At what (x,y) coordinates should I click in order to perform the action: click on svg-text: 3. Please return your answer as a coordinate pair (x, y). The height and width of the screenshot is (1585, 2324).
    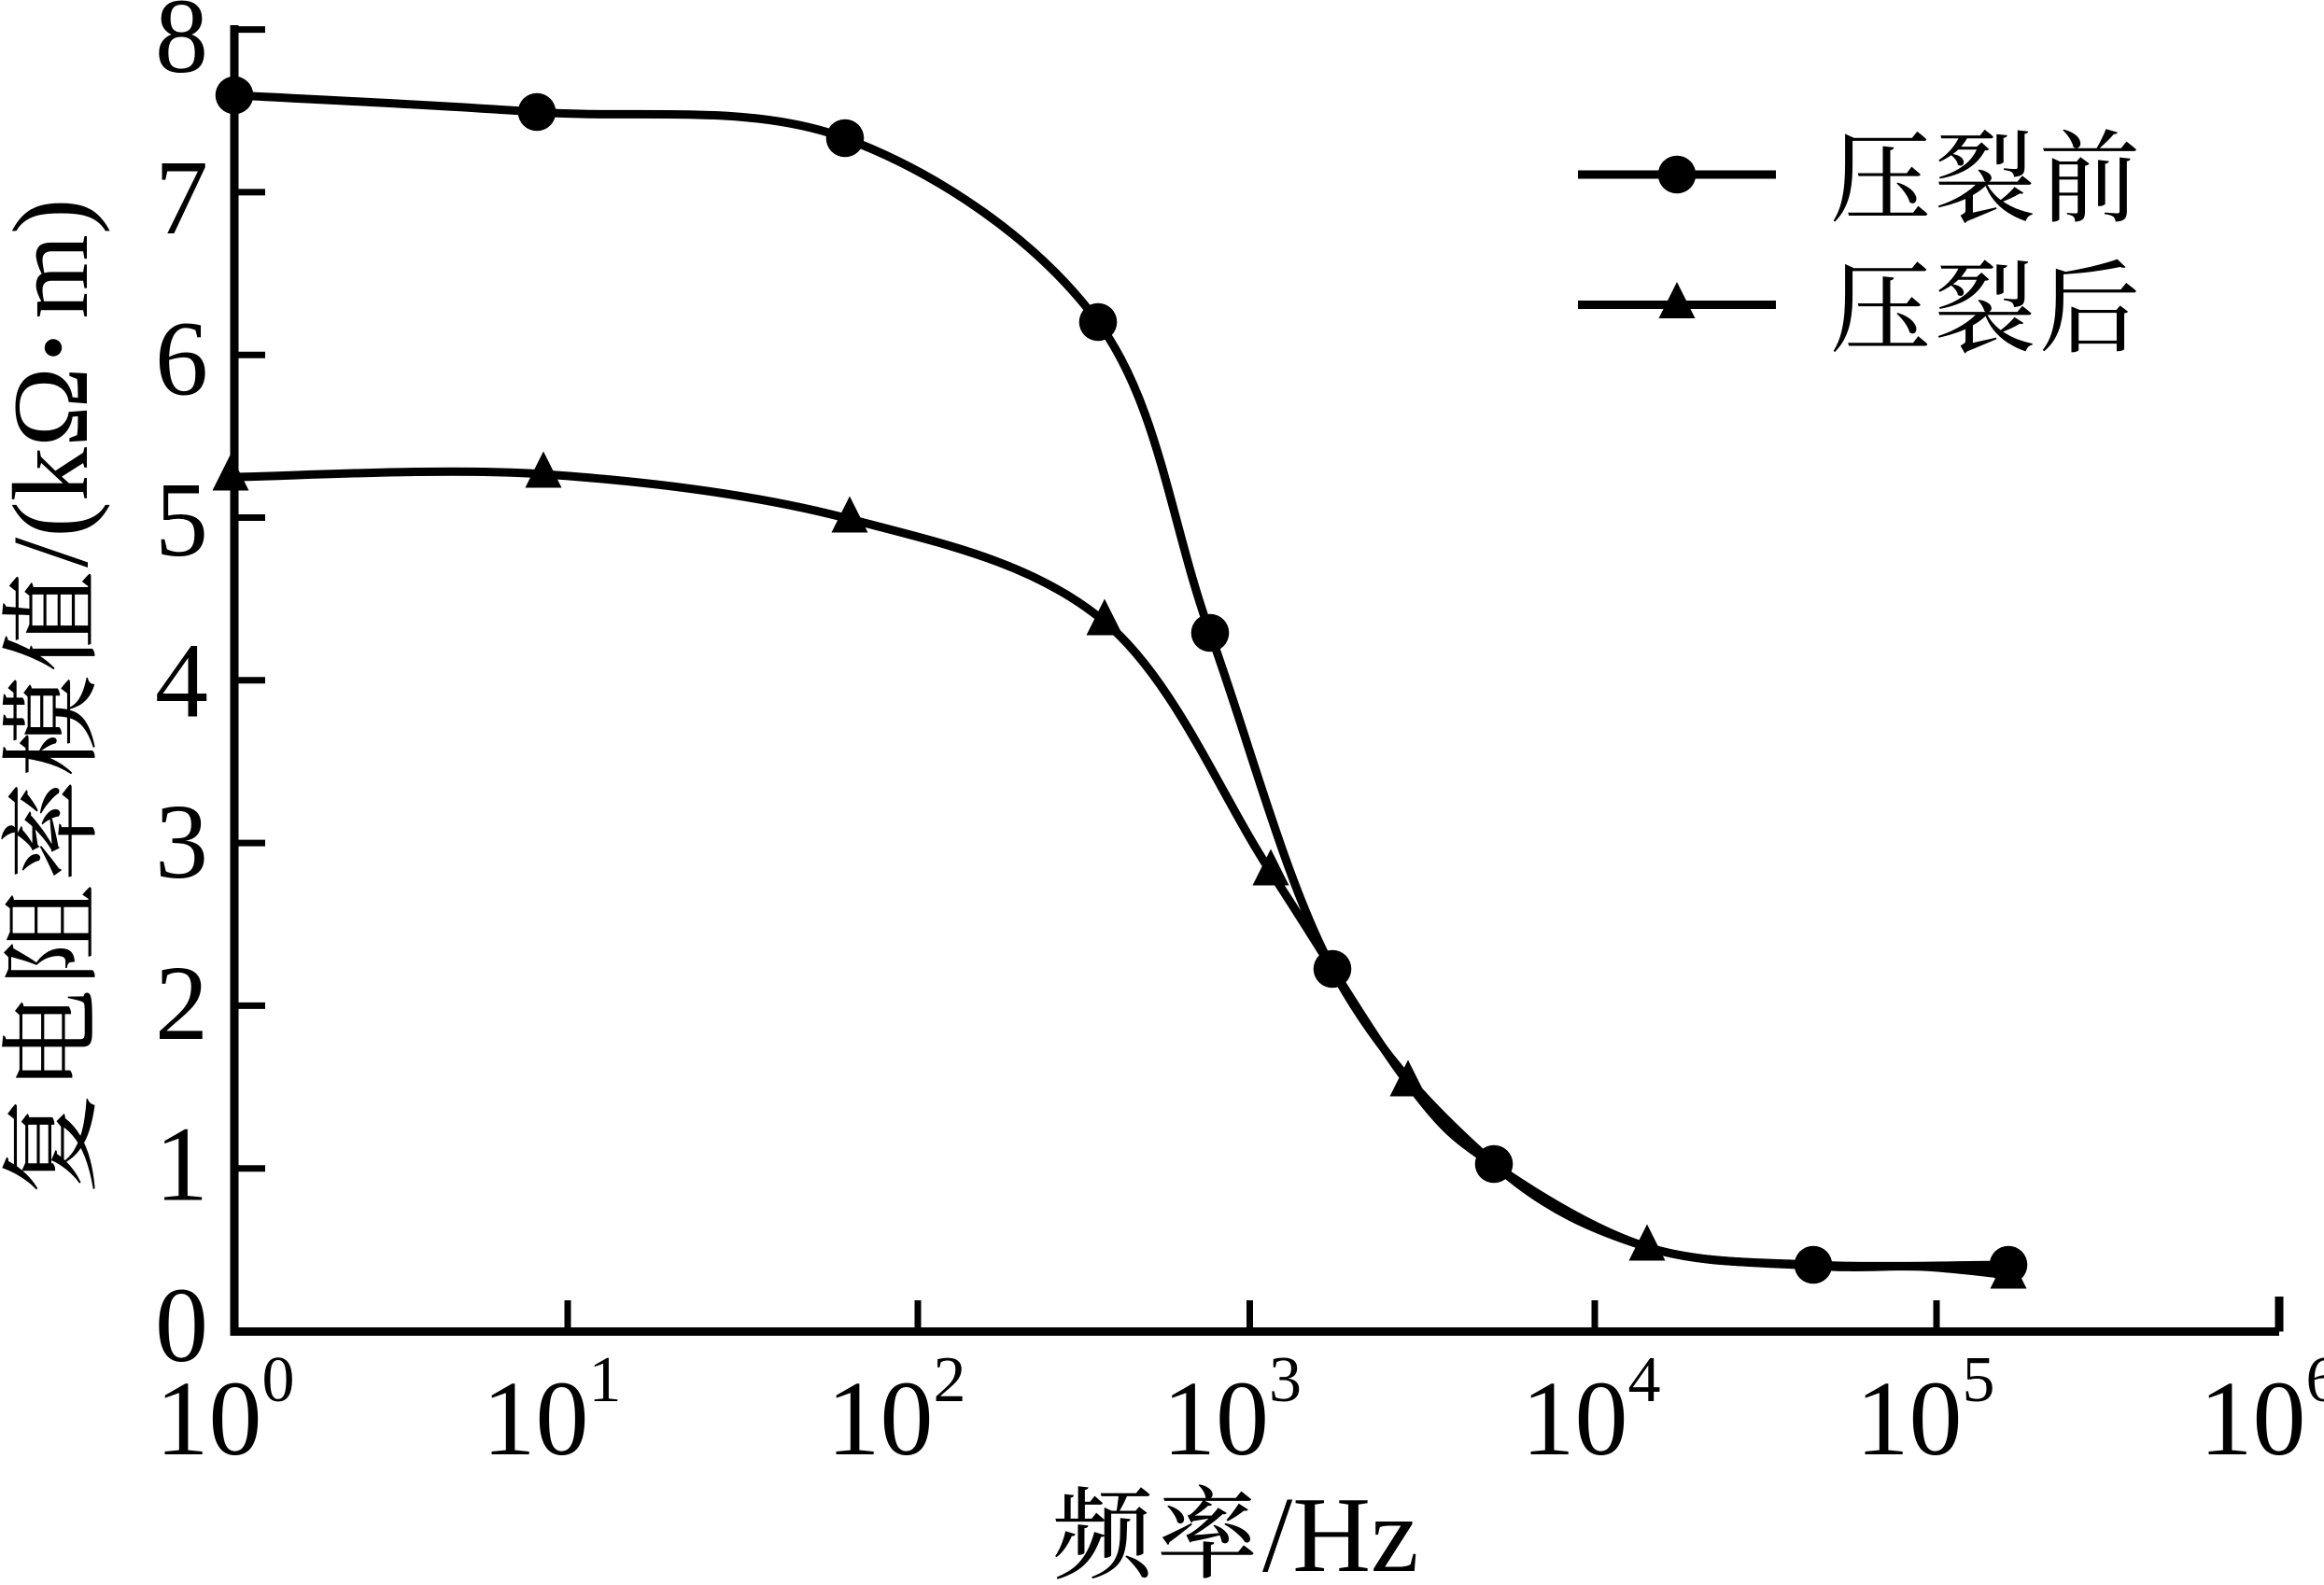
    Looking at the image, I should click on (181, 841).